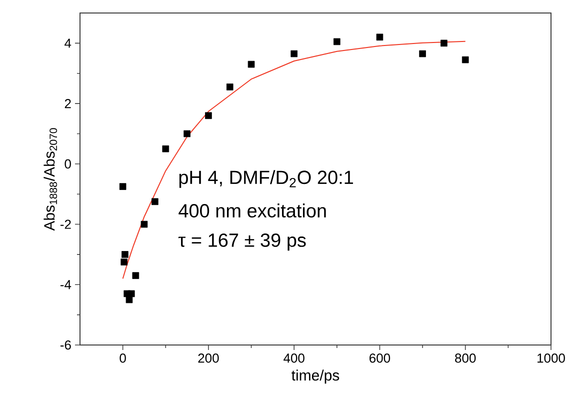  What do you see at coordinates (551, 358) in the screenshot?
I see `x-tick-label: 1000` at bounding box center [551, 358].